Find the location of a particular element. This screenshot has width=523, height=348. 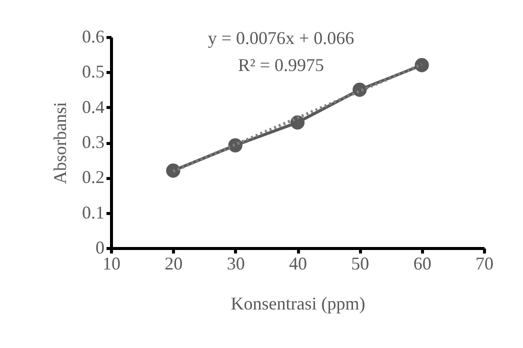

y-tick-label: 0.1 is located at coordinates (93, 212).